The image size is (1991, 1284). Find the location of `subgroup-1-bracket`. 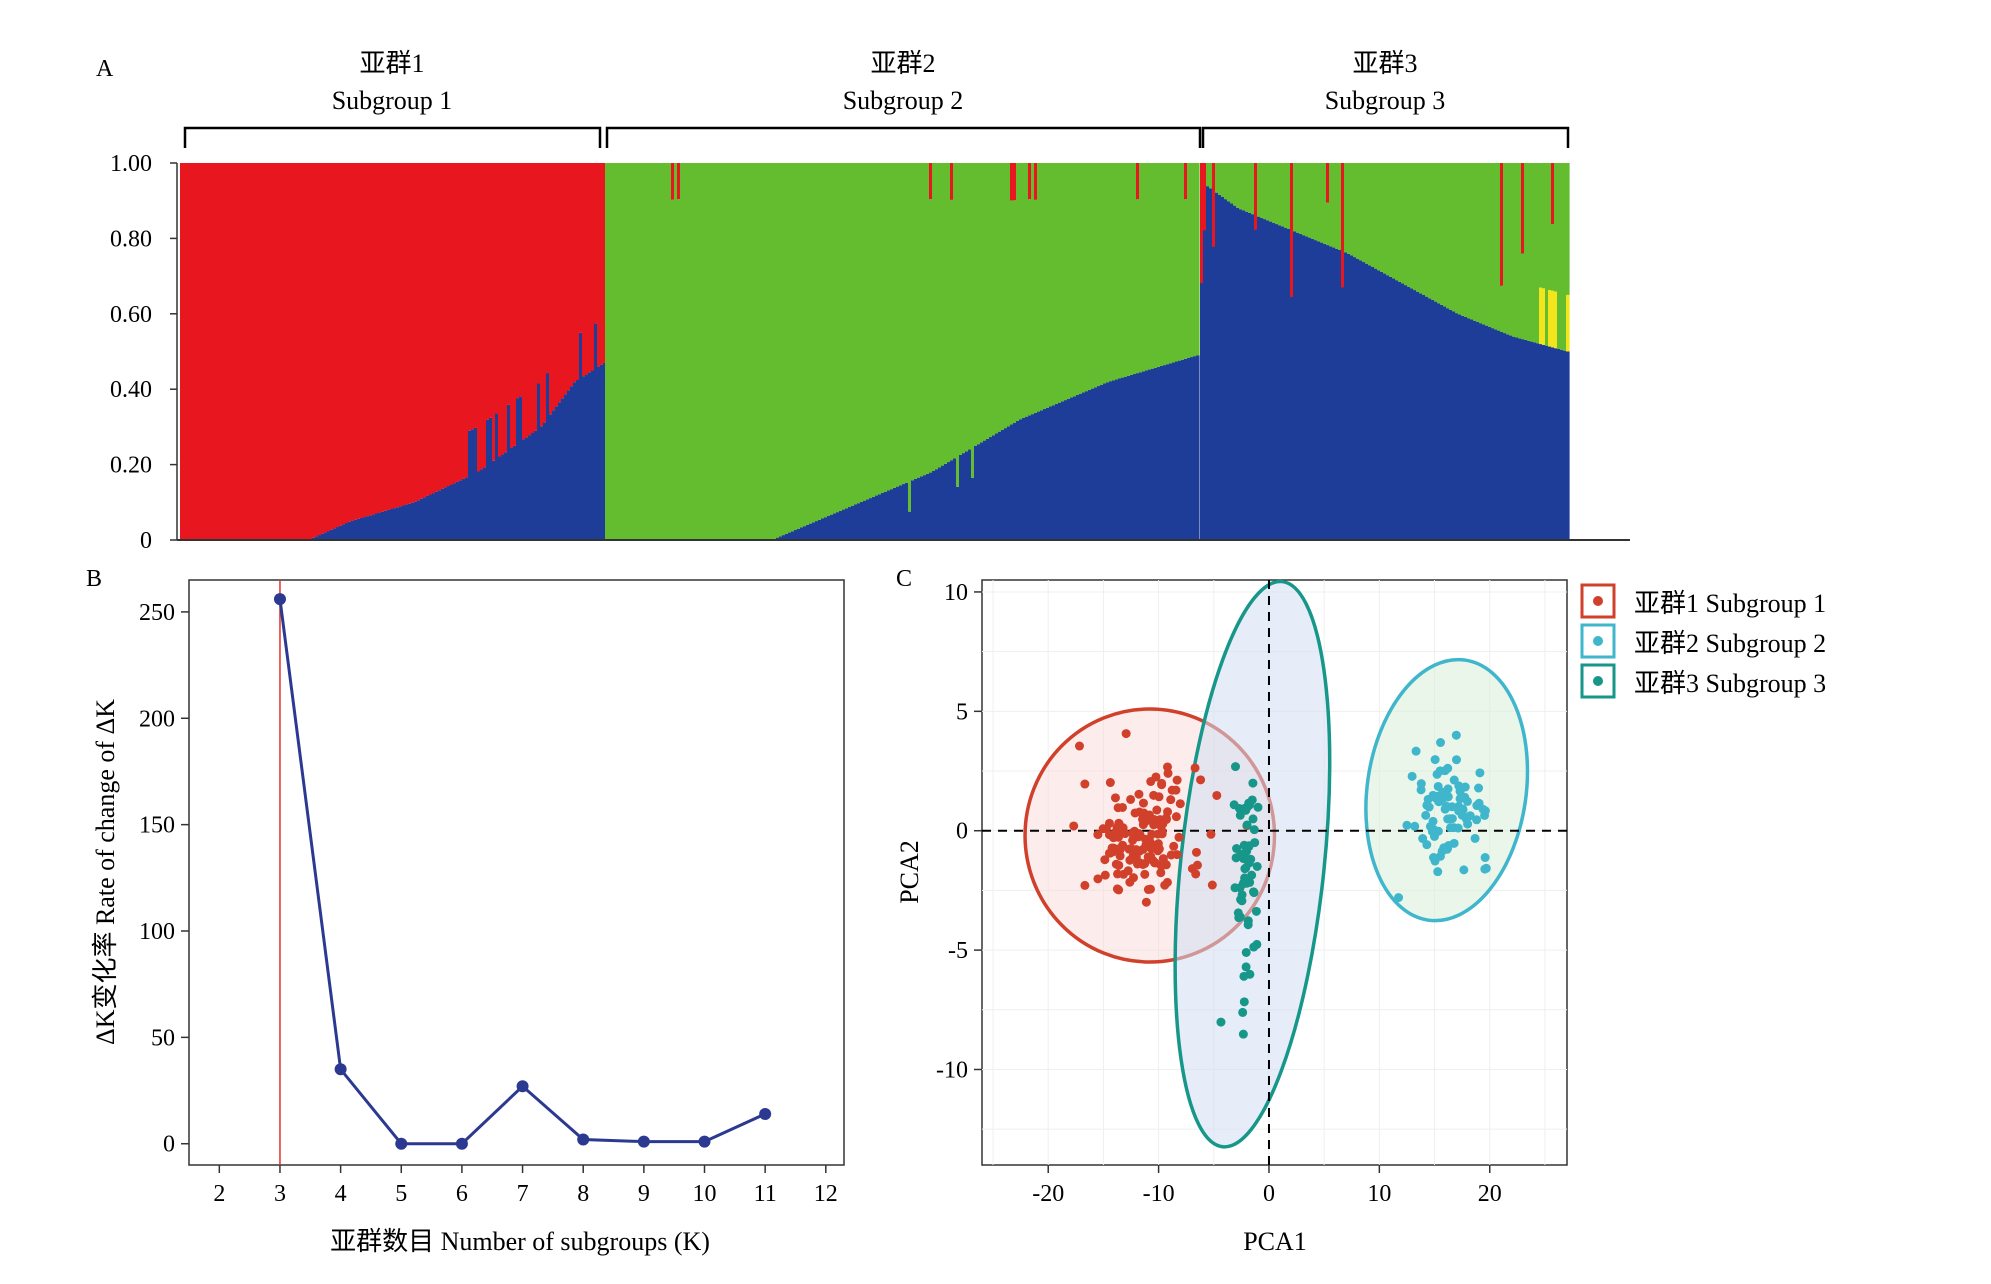

subgroup-1-bracket is located at coordinates (392, 137).